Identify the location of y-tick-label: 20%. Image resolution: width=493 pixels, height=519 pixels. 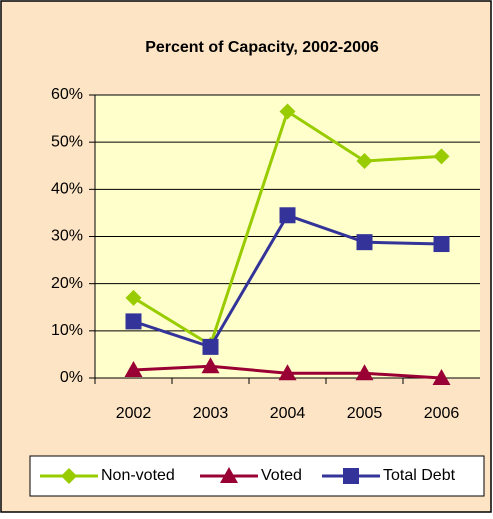
(67, 283).